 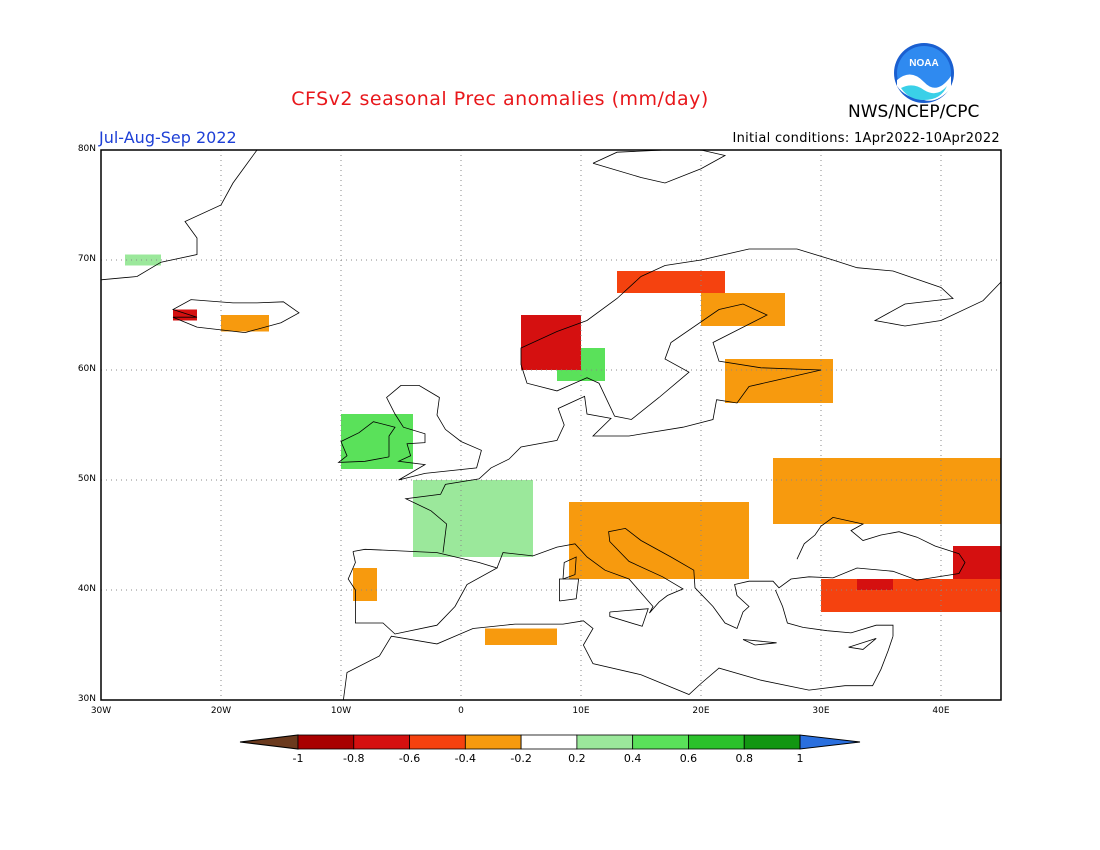 I want to click on colorbar-high-arrow, so click(x=830, y=742).